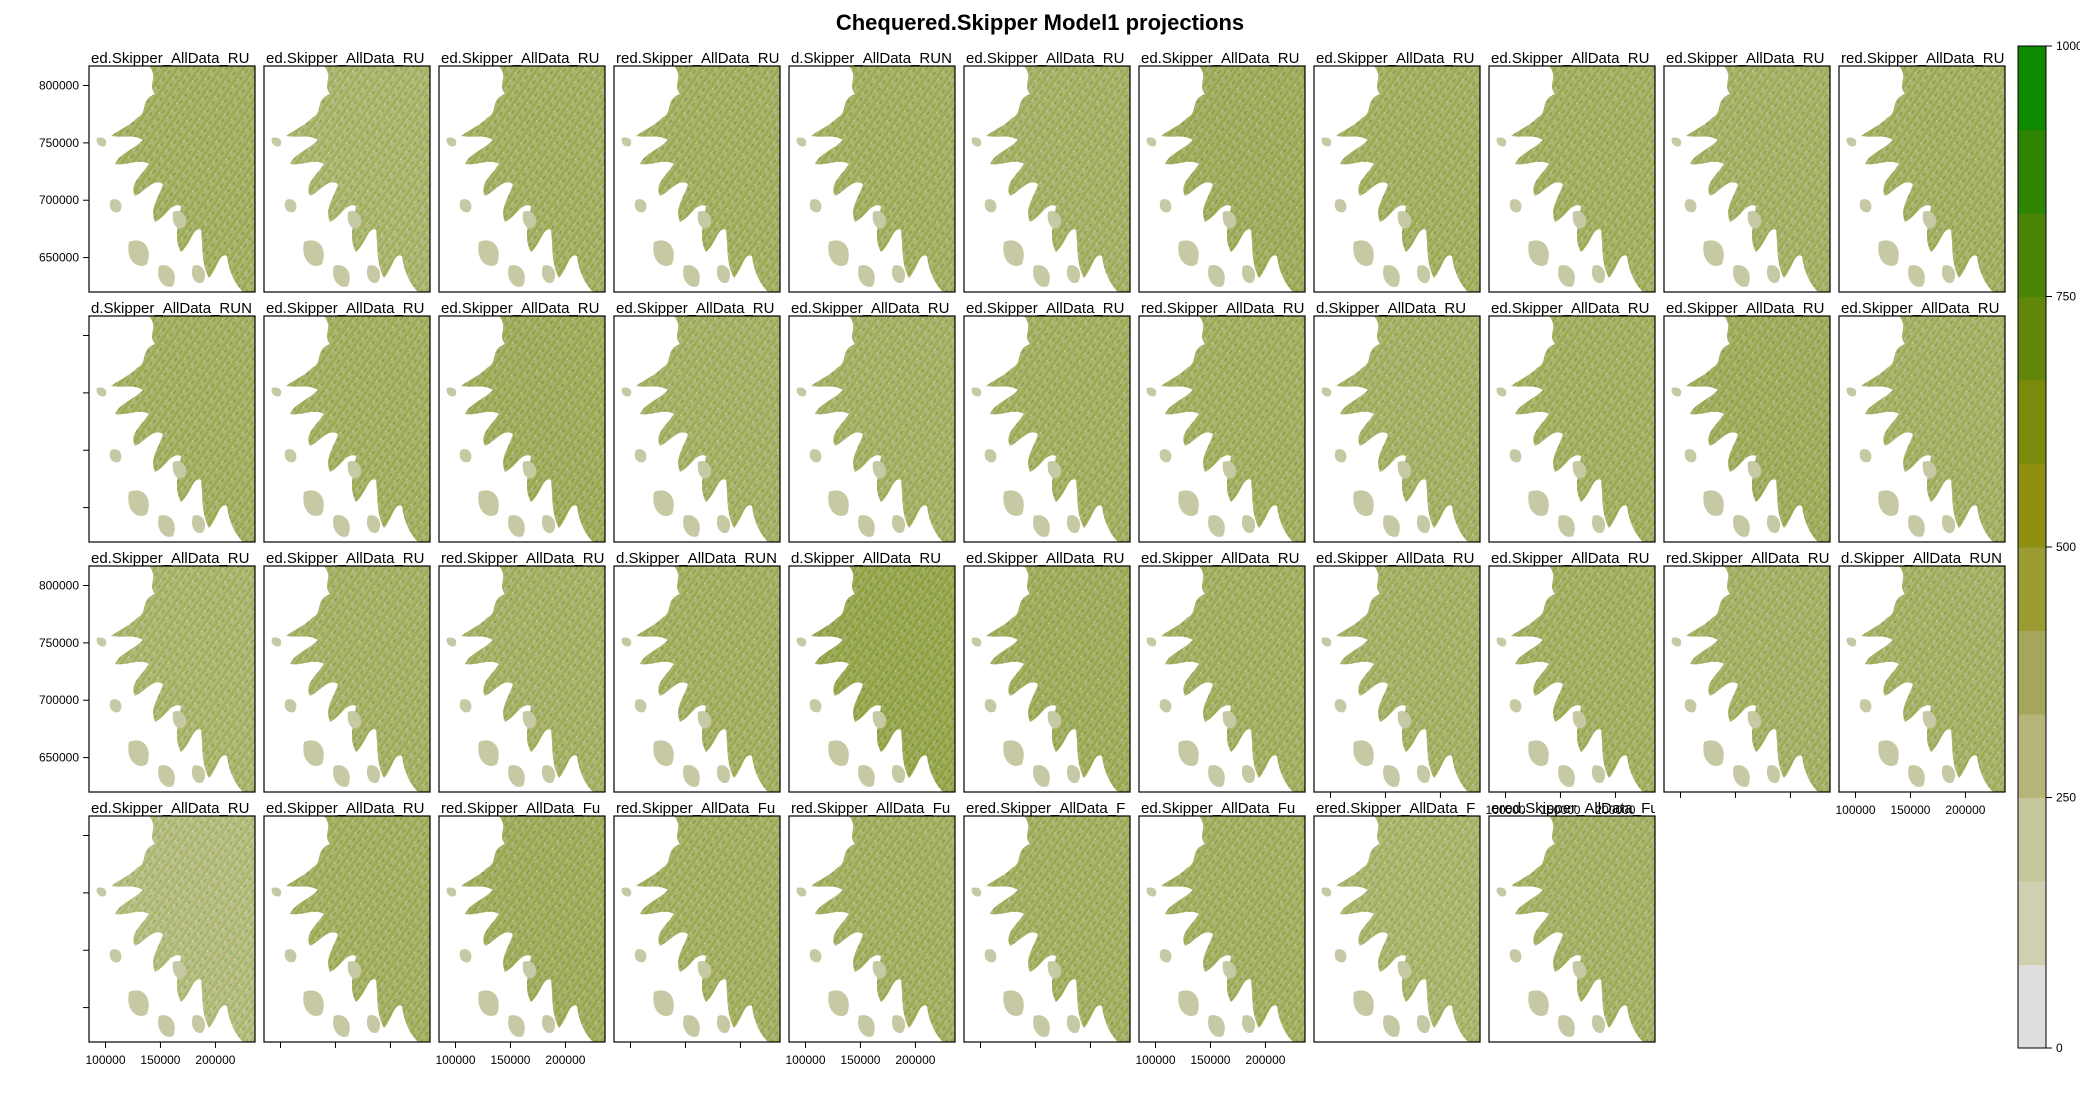 The image size is (2080, 1115). I want to click on map-panel: ered.Skipper_AllData_F, so click(1397, 921).